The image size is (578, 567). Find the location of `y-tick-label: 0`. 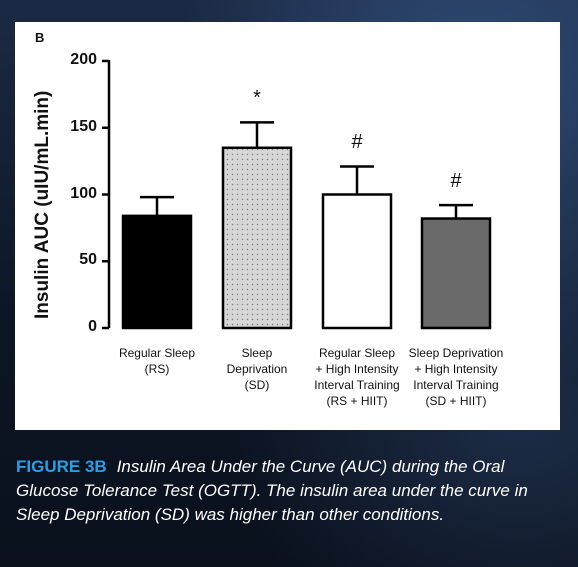

y-tick-label: 0 is located at coordinates (92, 326).